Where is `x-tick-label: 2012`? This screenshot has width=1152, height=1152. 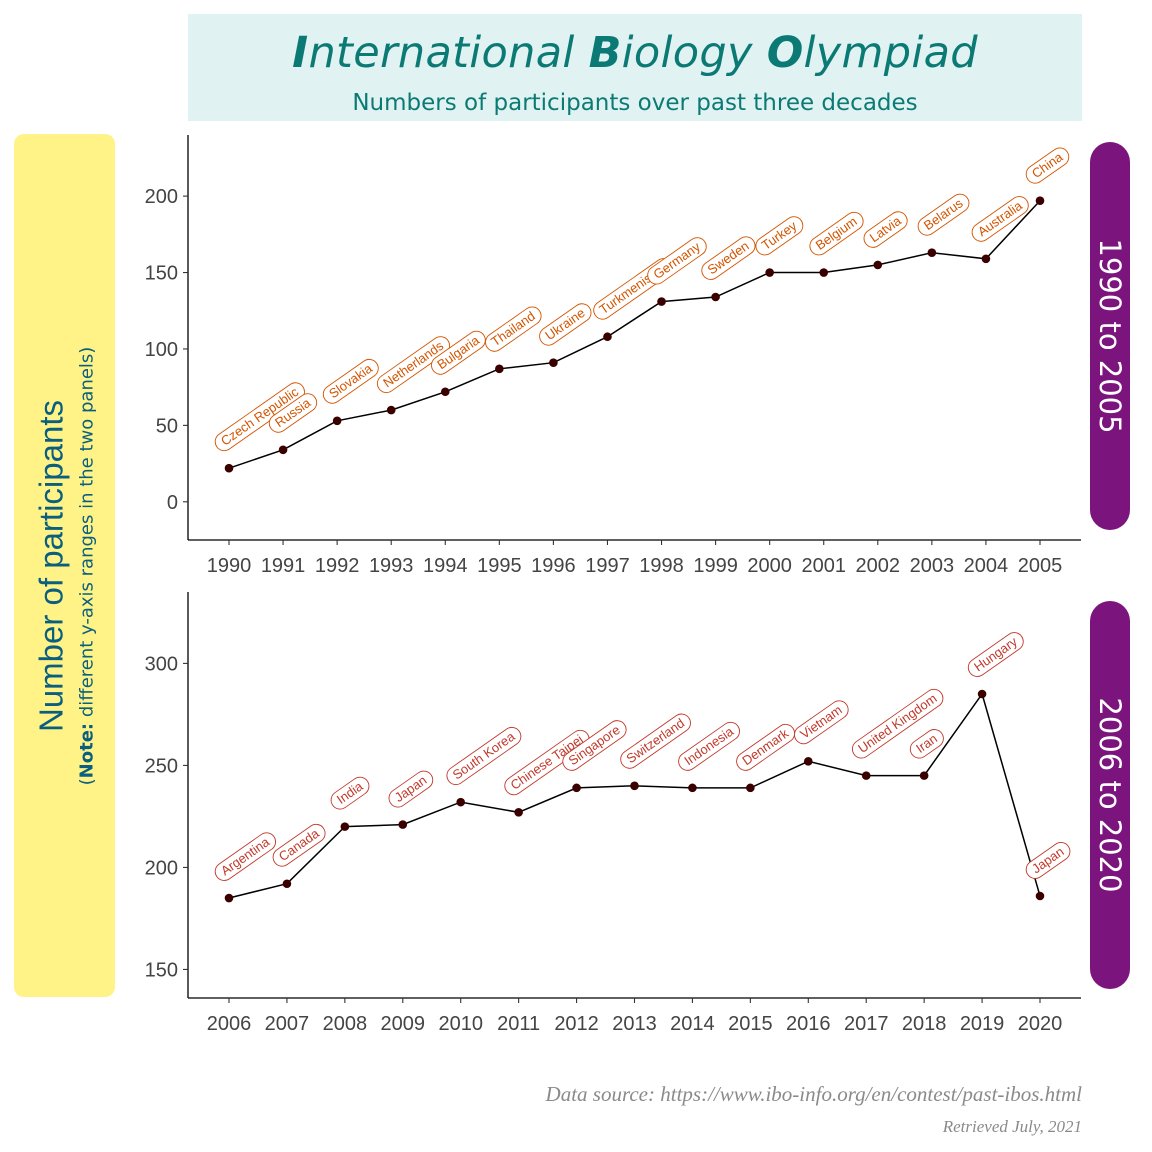 x-tick-label: 2012 is located at coordinates (576, 1024).